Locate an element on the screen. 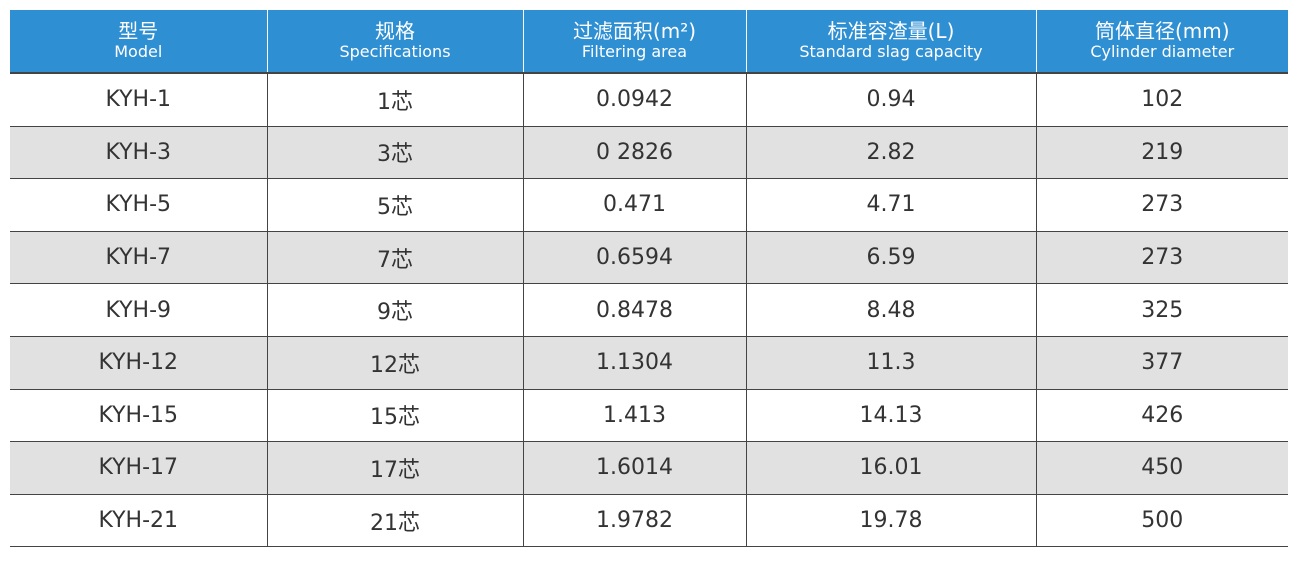  table-cell: 15芯 is located at coordinates (394, 416).